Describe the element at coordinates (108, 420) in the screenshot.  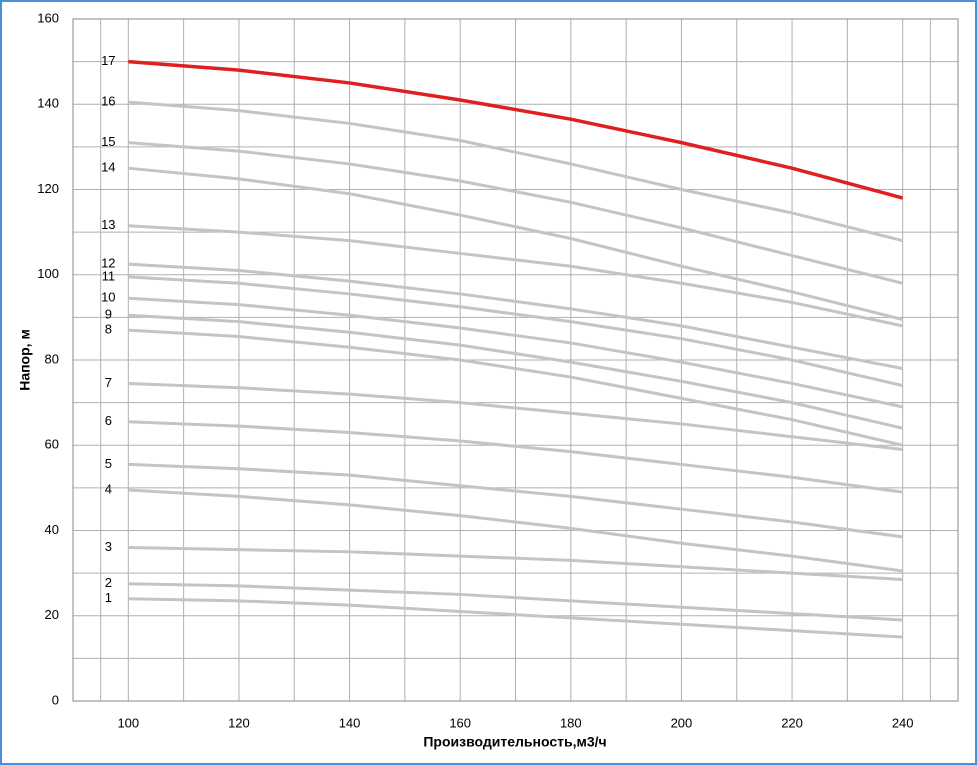
I see `series-label: 6` at that location.